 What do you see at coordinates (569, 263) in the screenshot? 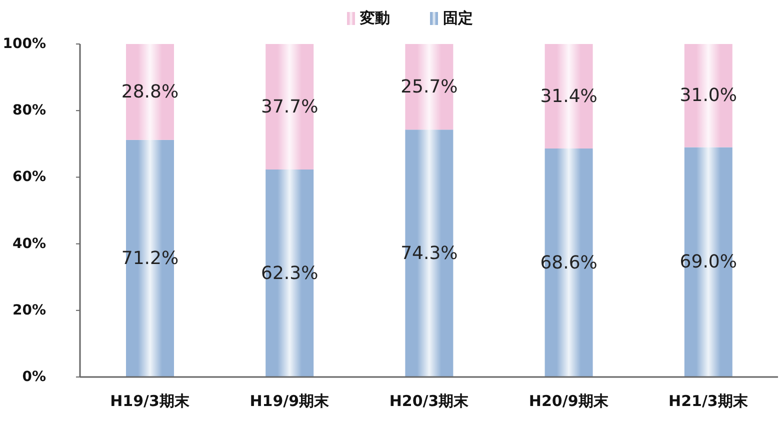
I see `data-label: 68.6%` at bounding box center [569, 263].